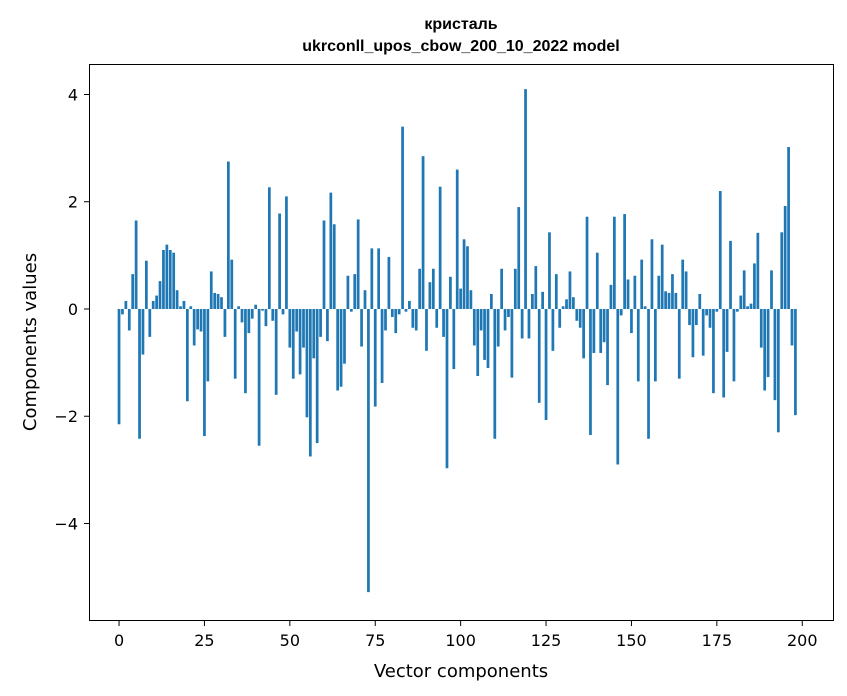  What do you see at coordinates (466, 635) in the screenshot?
I see `x-axis-ticks: 0 25 50 75 100 125 150 175 200` at bounding box center [466, 635].